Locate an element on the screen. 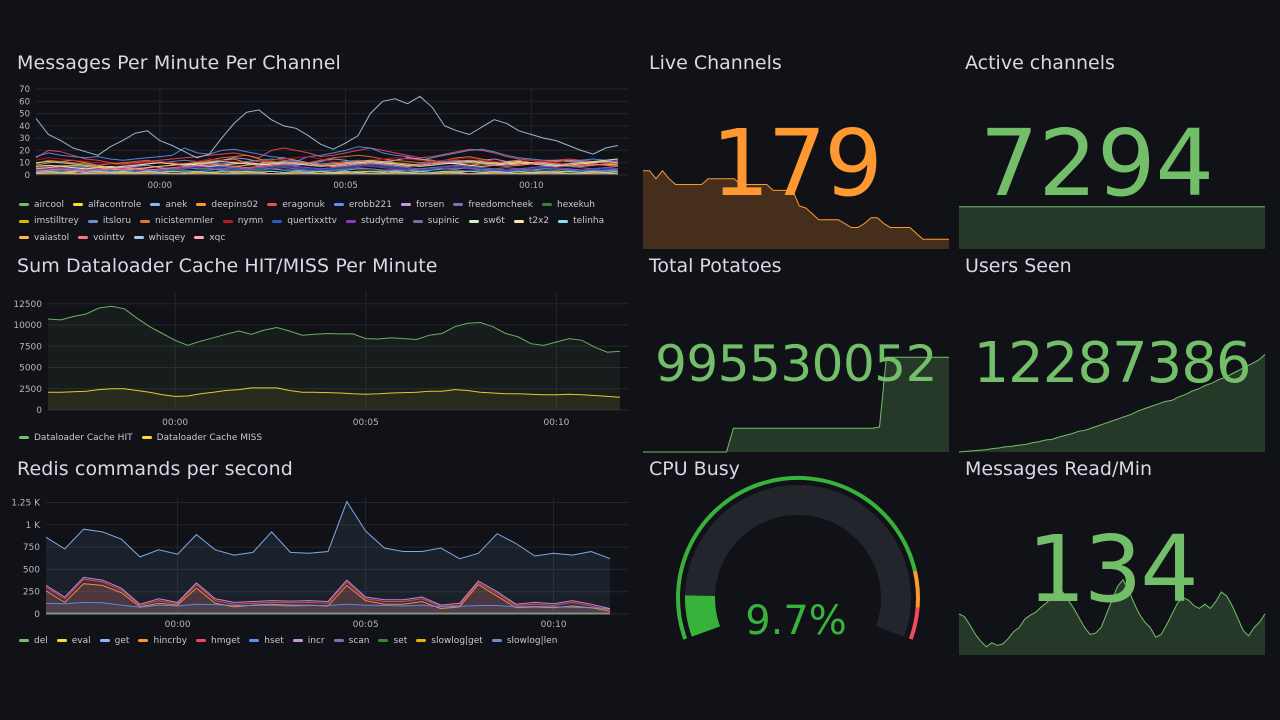  legend-item: quertixxttv is located at coordinates (304, 221).